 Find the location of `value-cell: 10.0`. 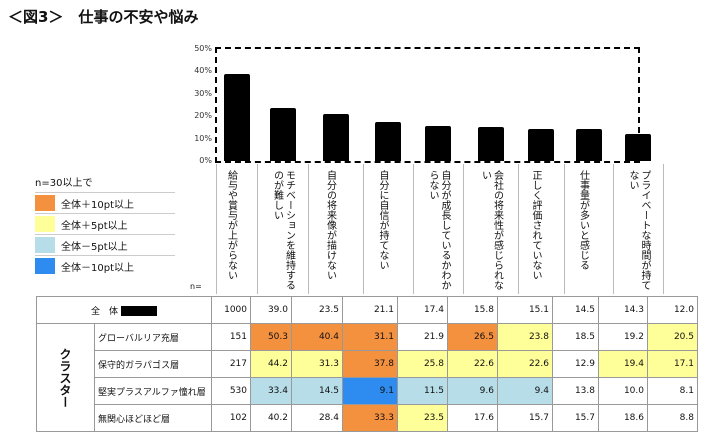

value-cell: 10.0 is located at coordinates (623, 391).